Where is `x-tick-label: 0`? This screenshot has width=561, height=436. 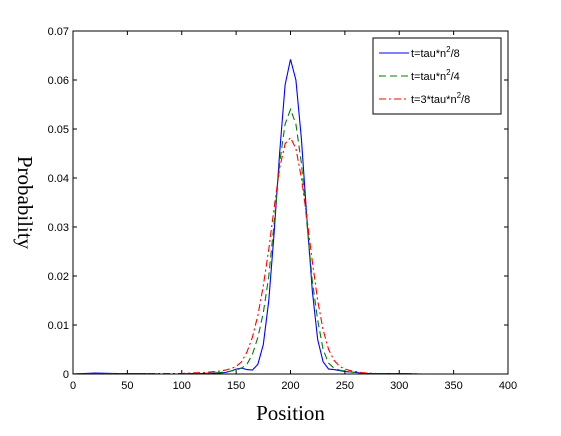
x-tick-label: 0 is located at coordinates (73, 386).